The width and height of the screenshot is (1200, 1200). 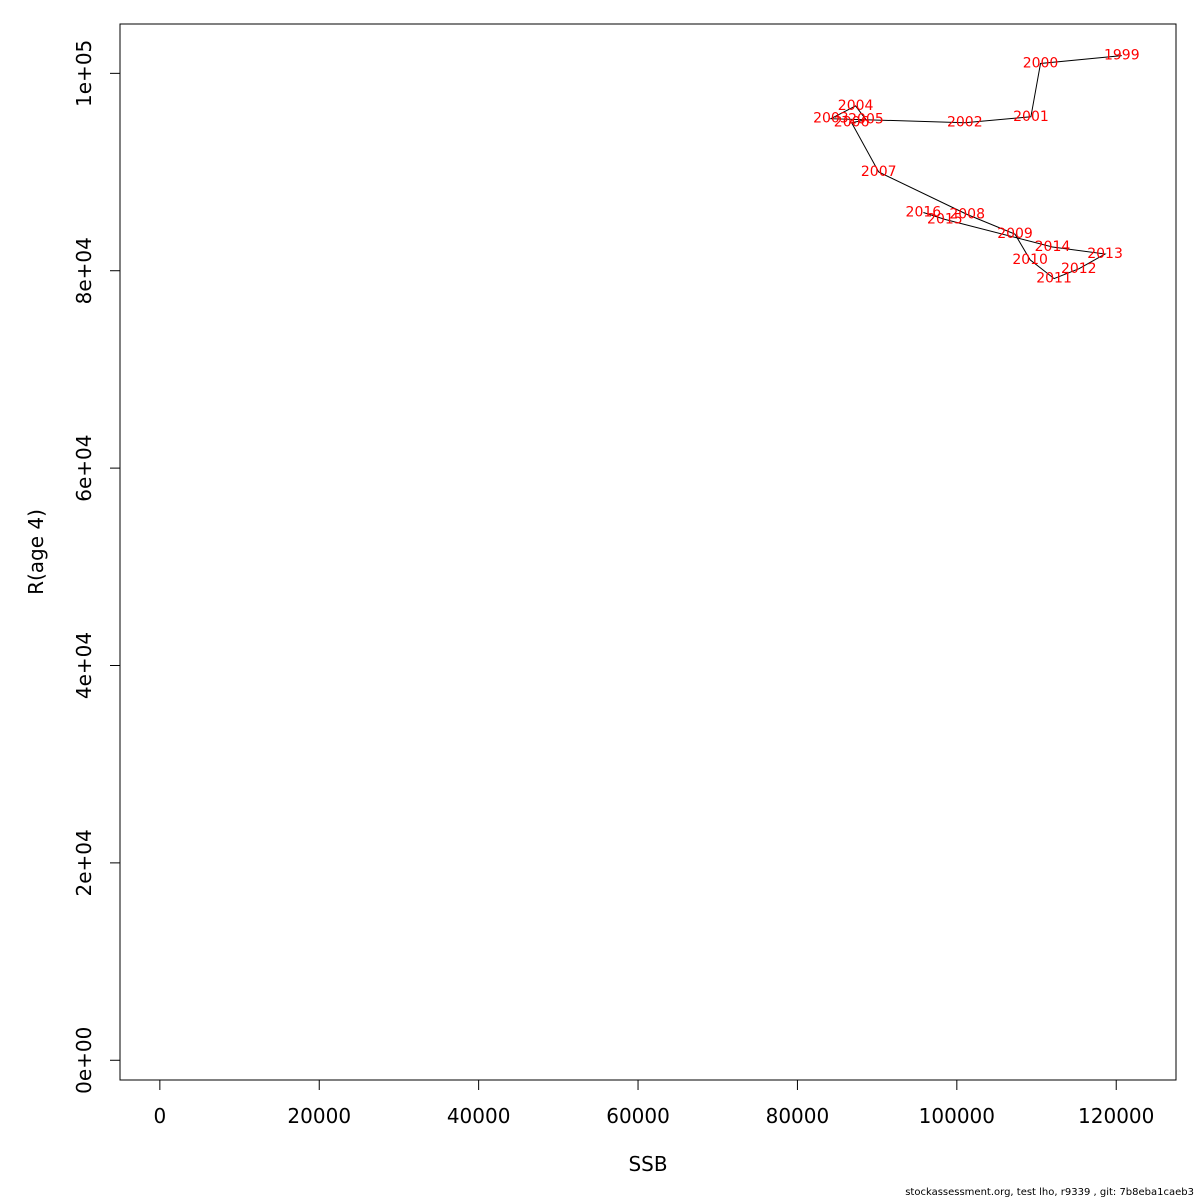 What do you see at coordinates (96, 567) in the screenshot?
I see `y-axis: 0e+00 2e+04 4e+04 6e+04 8e+04 1e+05` at bounding box center [96, 567].